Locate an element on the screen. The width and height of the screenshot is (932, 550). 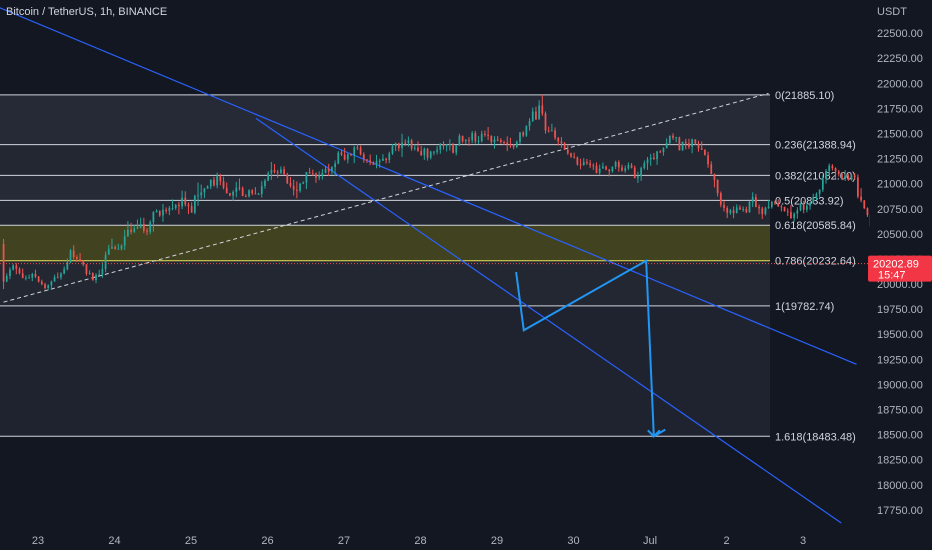
fib-level-label: 0.236(21388.94) is located at coordinates (815, 146).